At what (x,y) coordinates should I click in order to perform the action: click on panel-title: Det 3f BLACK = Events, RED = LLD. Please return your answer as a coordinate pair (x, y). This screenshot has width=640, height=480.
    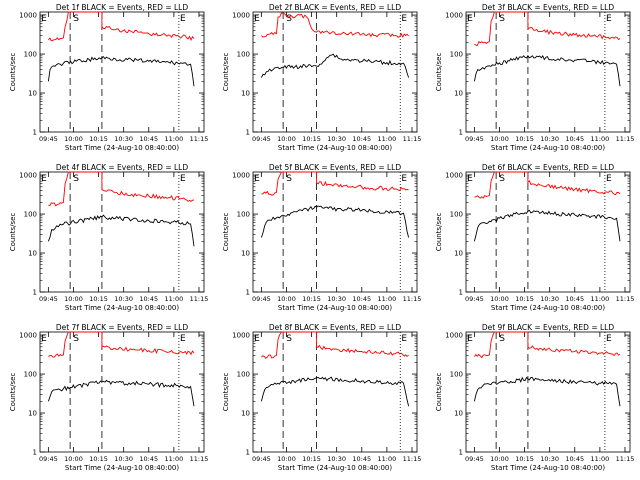
    Looking at the image, I should click on (548, 7).